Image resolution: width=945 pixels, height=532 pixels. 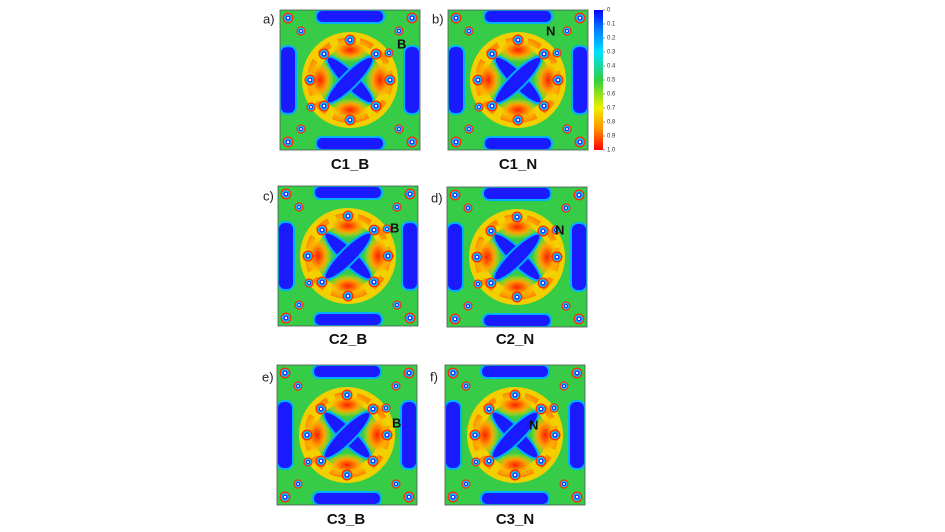 What do you see at coordinates (611, 81) in the screenshot?
I see `colorbar-tick-label: 0.5` at bounding box center [611, 81].